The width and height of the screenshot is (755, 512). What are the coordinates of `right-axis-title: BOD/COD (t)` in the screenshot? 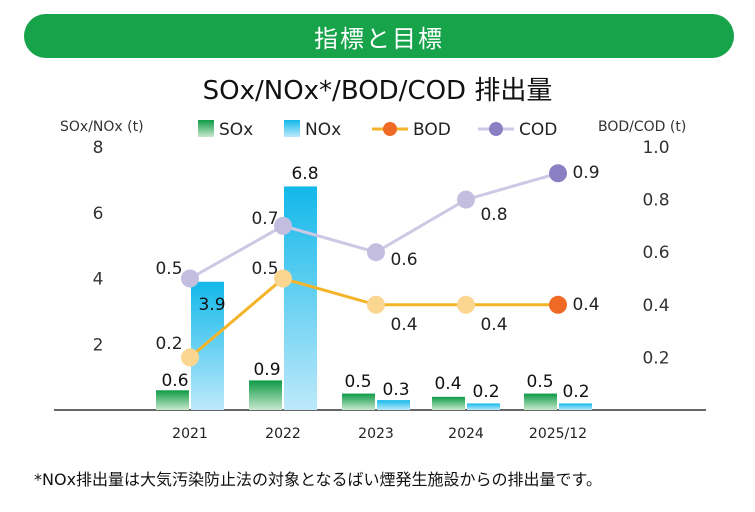 It's located at (642, 127).